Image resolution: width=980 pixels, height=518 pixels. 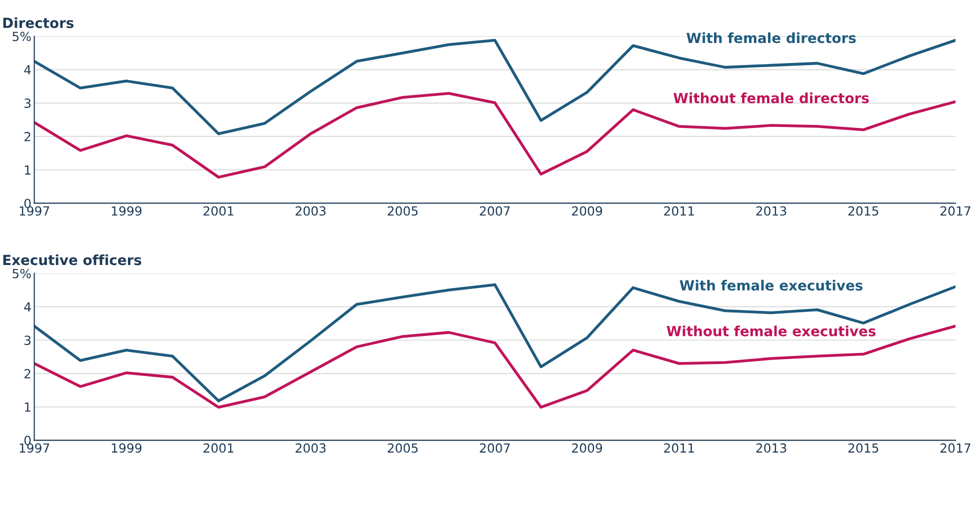 What do you see at coordinates (771, 38) in the screenshot?
I see `series-label: With female directors` at bounding box center [771, 38].